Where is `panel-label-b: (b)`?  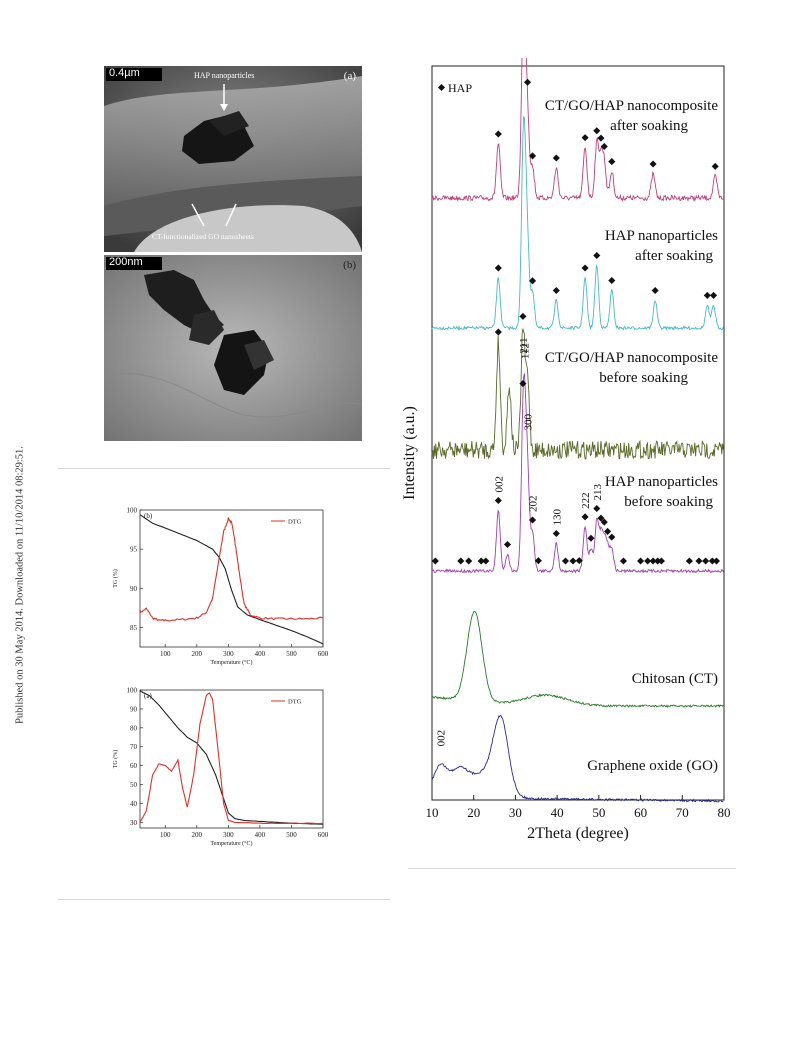 panel-label-b: (b) is located at coordinates (349, 265).